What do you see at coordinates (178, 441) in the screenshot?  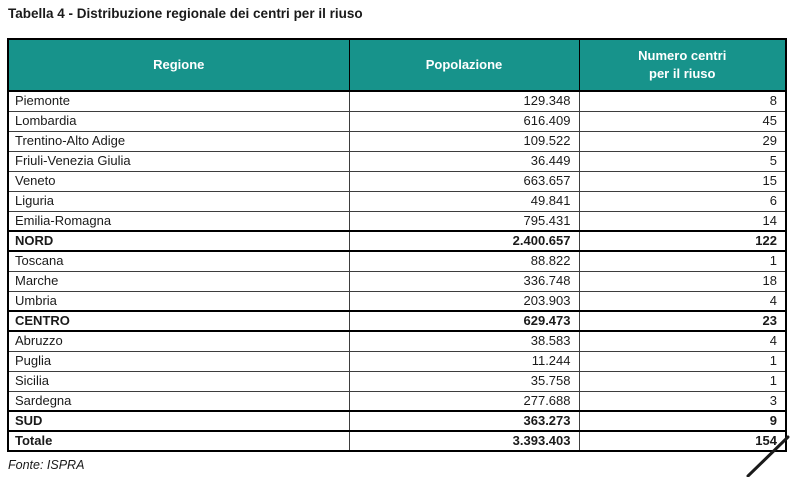 I see `cell-region: Totale` at bounding box center [178, 441].